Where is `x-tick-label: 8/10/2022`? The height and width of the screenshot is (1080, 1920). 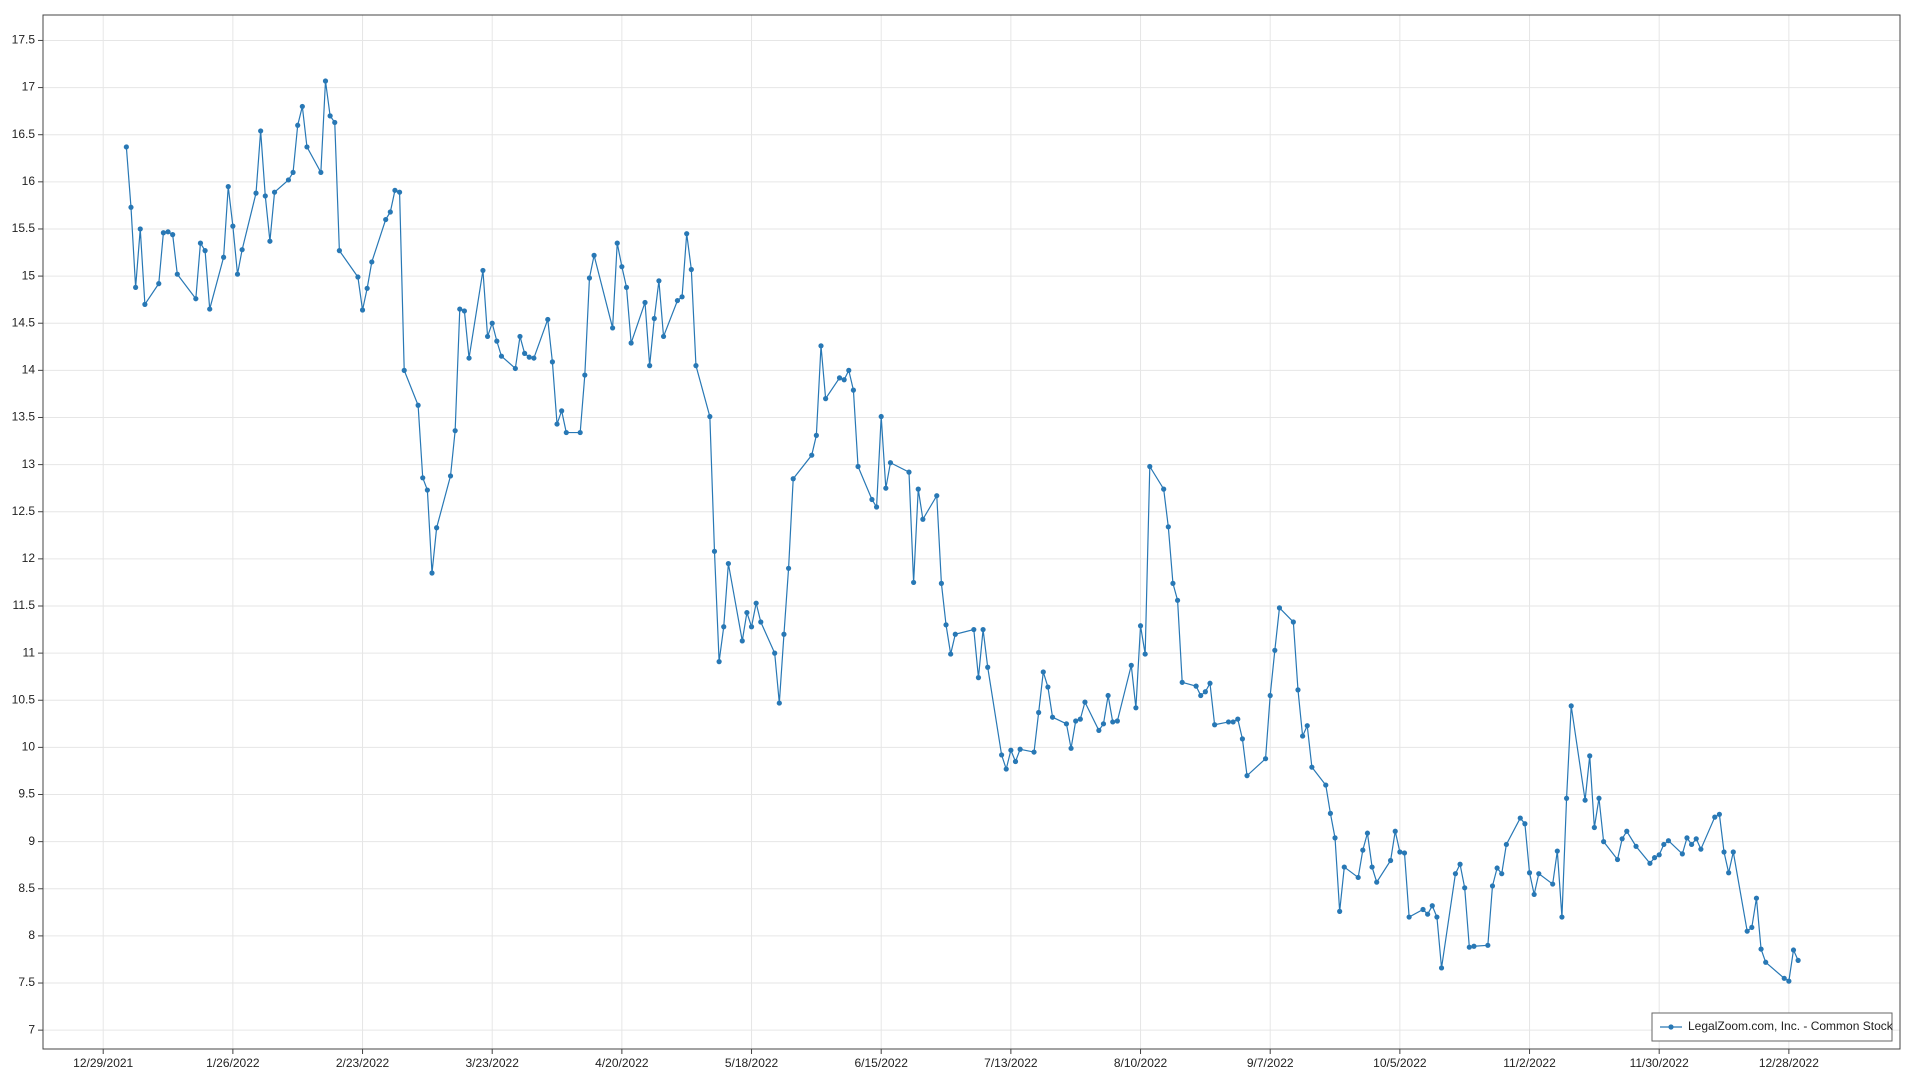
x-tick-label: 8/10/2022 is located at coordinates (1141, 1063).